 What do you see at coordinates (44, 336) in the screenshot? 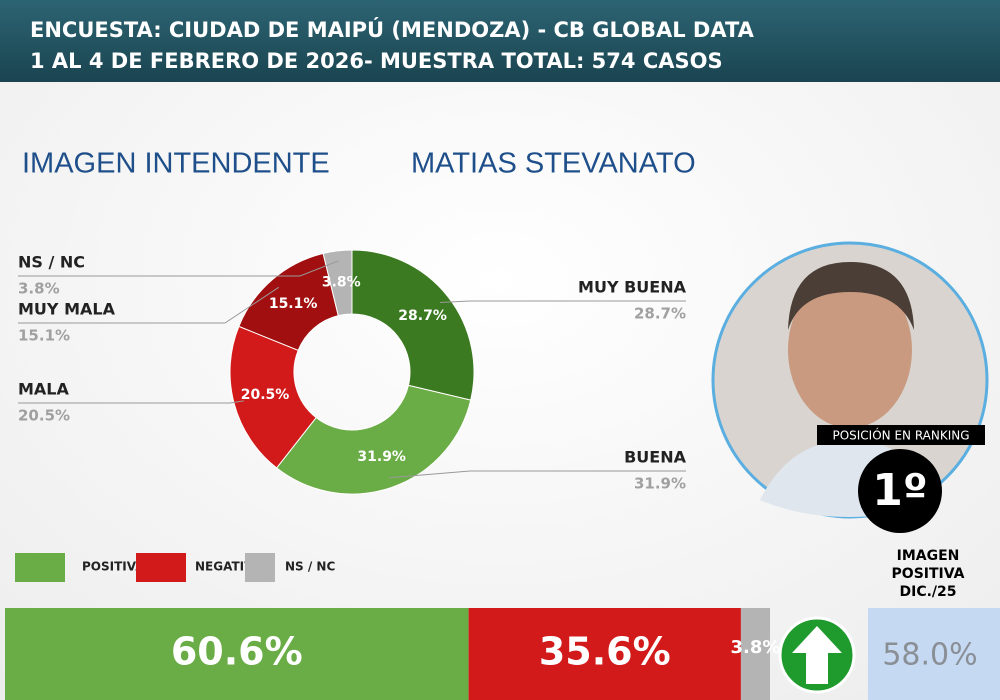
I see `category-value: 15.1%` at bounding box center [44, 336].